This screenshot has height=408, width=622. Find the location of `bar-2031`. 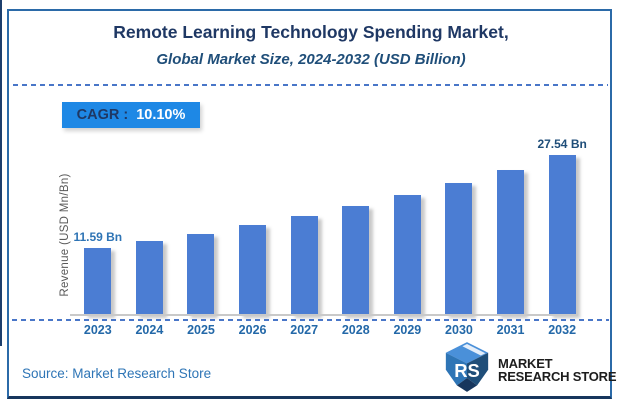

bar-2031 is located at coordinates (511, 242).